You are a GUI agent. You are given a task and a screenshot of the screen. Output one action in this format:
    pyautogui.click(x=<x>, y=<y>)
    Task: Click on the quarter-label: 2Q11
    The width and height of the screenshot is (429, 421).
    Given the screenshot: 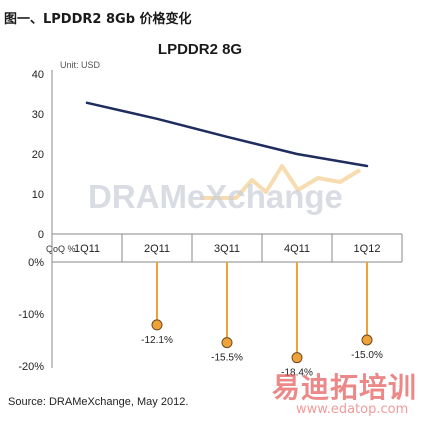 What is the action you would take?
    pyautogui.click(x=157, y=249)
    